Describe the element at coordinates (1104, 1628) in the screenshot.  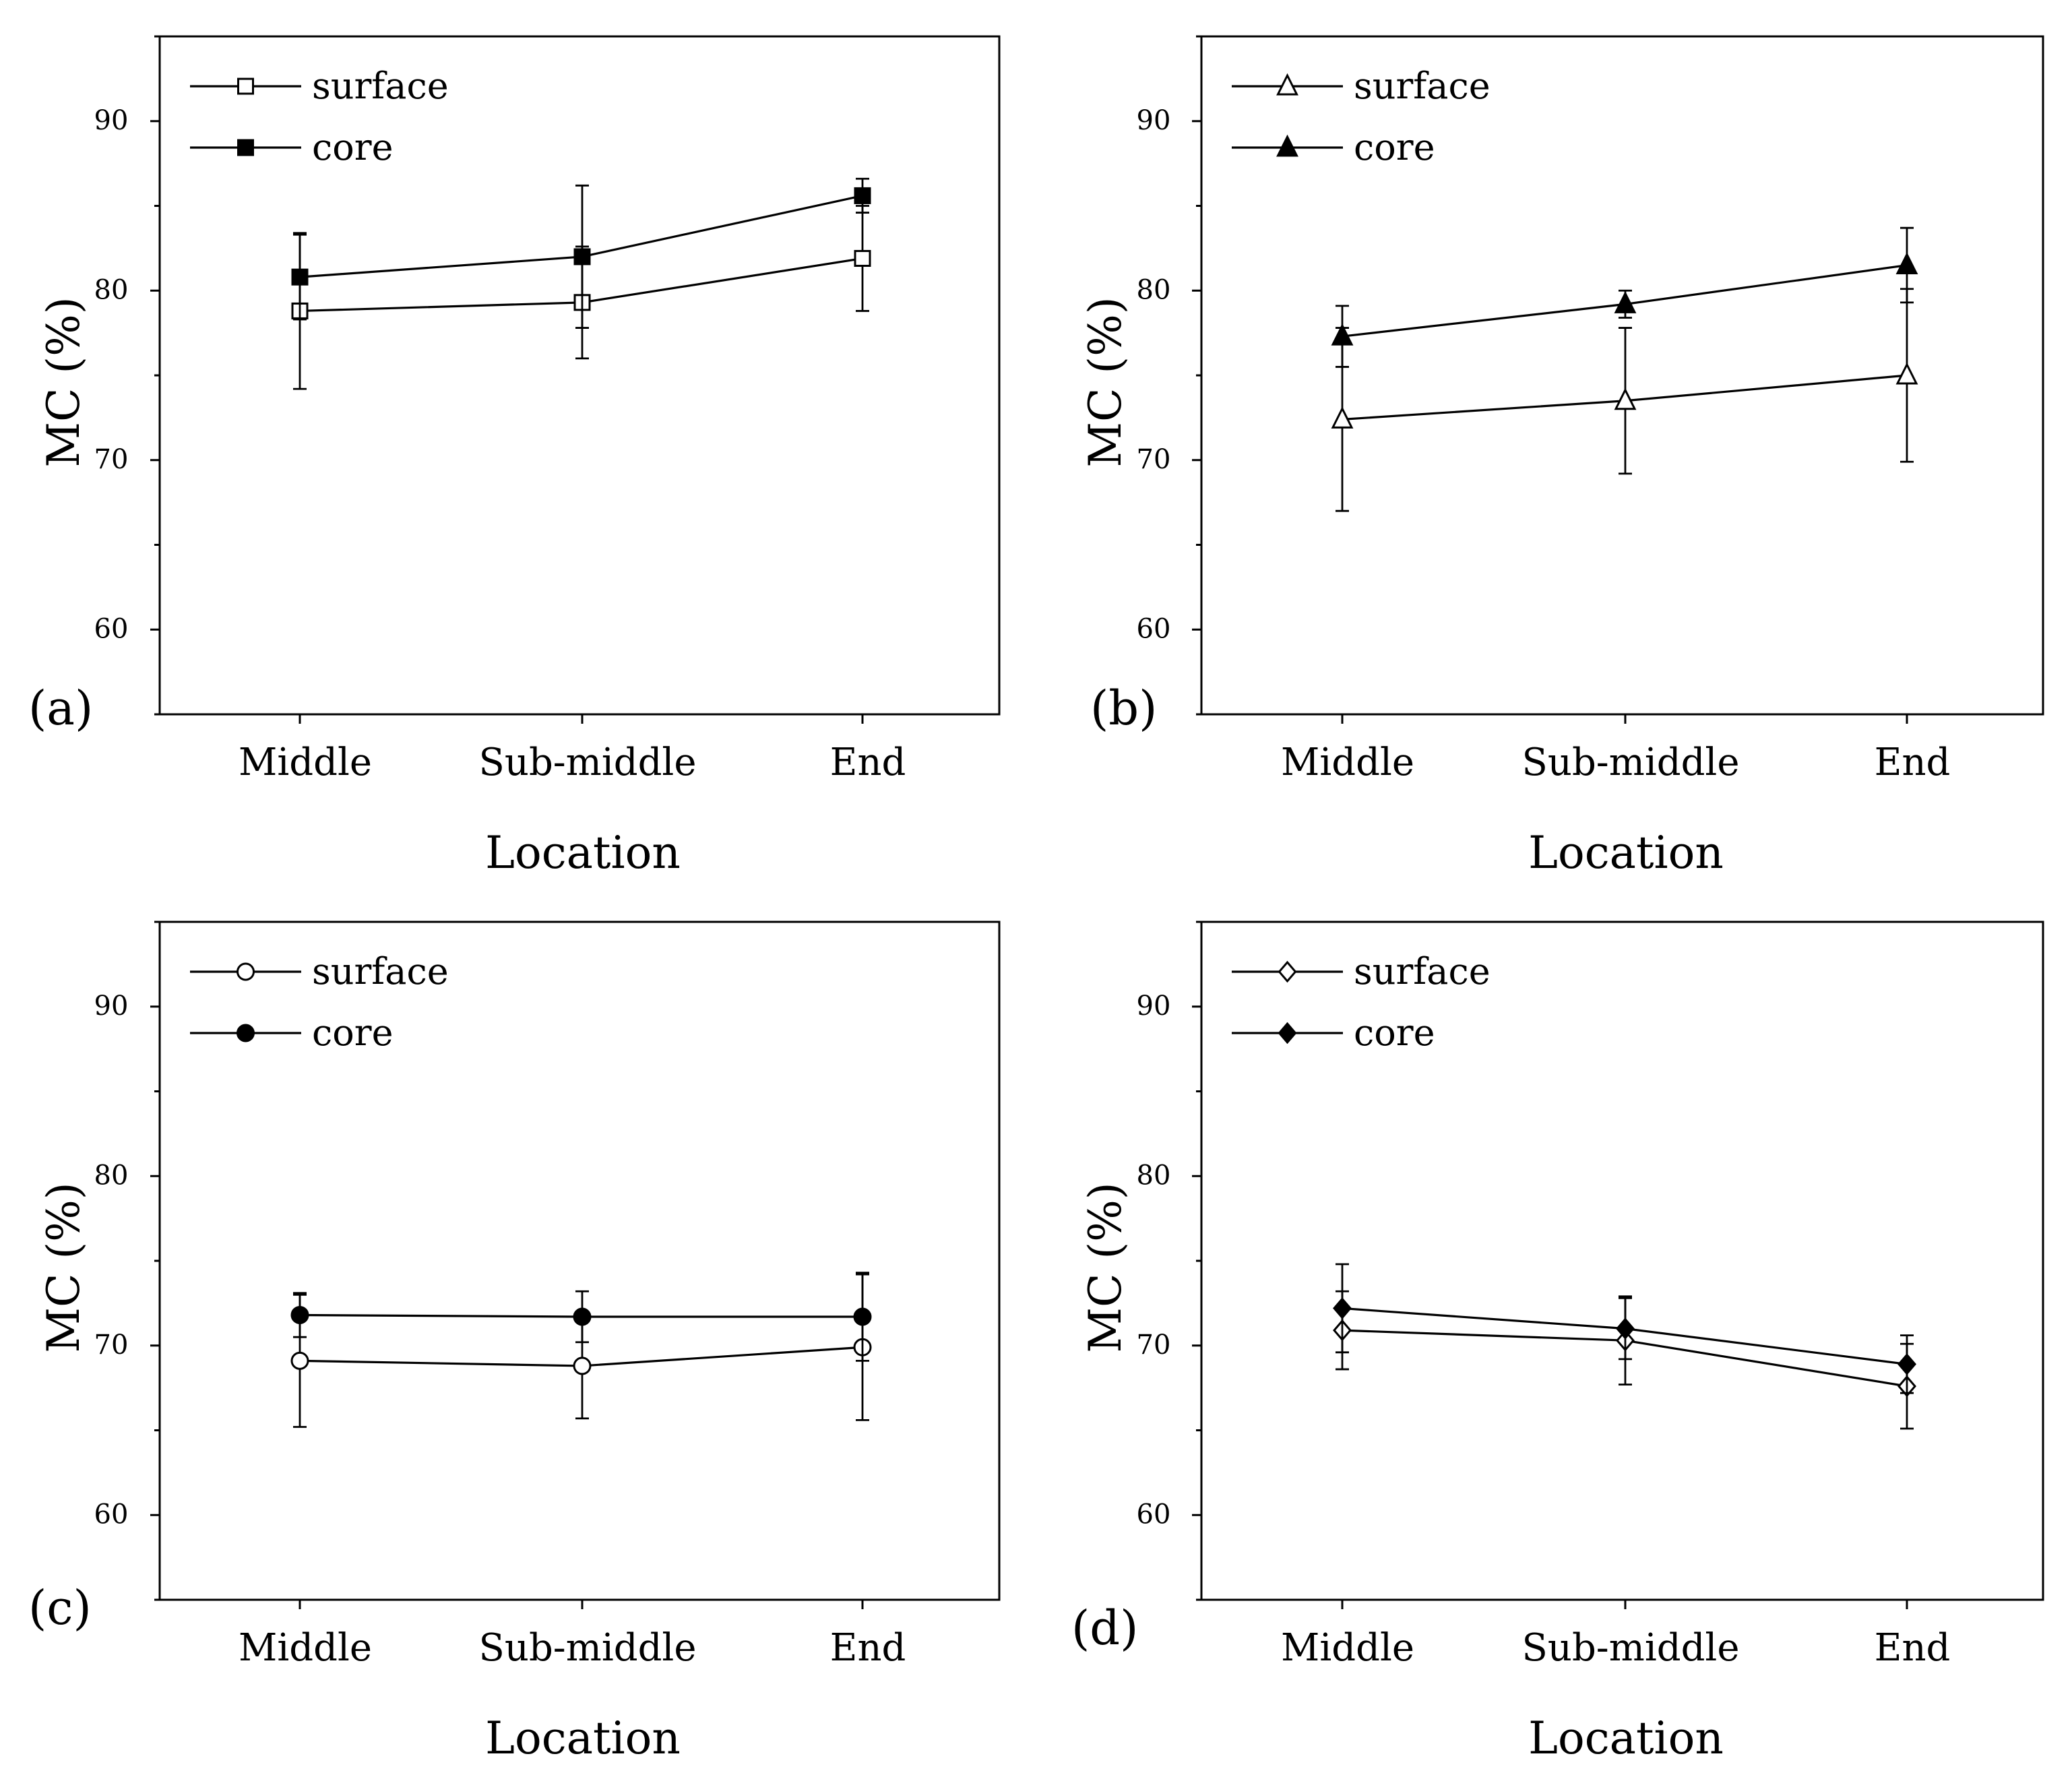
I see `panel-label: (d)` at that location.